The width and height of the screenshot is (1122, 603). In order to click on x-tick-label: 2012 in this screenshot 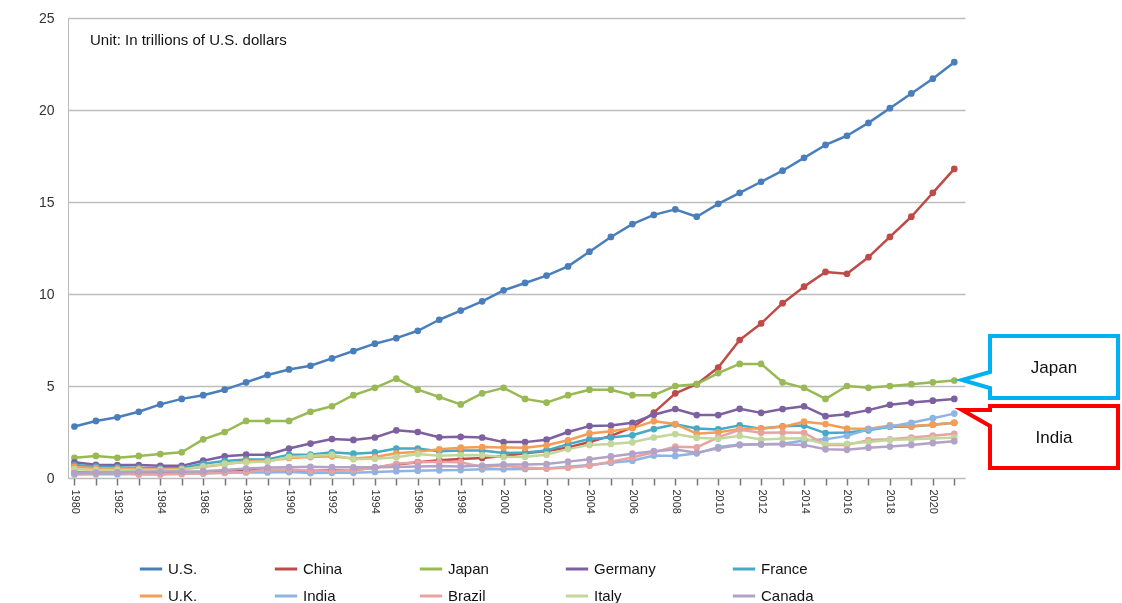, I will do `click(762, 501)`.